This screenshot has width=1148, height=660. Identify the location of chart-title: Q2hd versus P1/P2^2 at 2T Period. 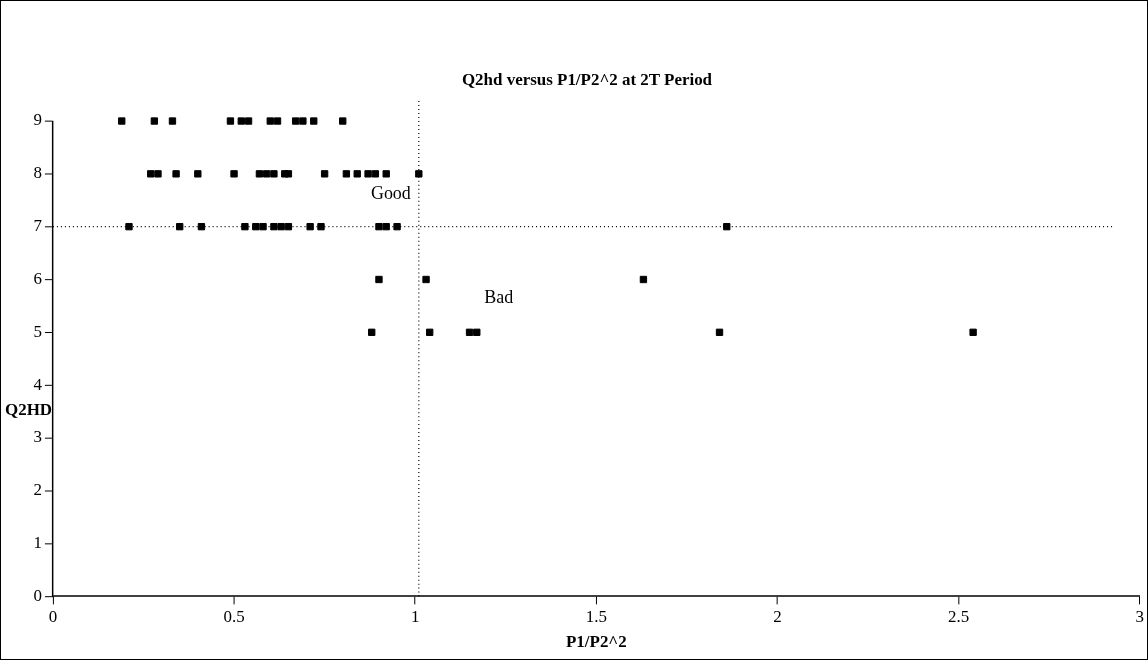
(587, 80).